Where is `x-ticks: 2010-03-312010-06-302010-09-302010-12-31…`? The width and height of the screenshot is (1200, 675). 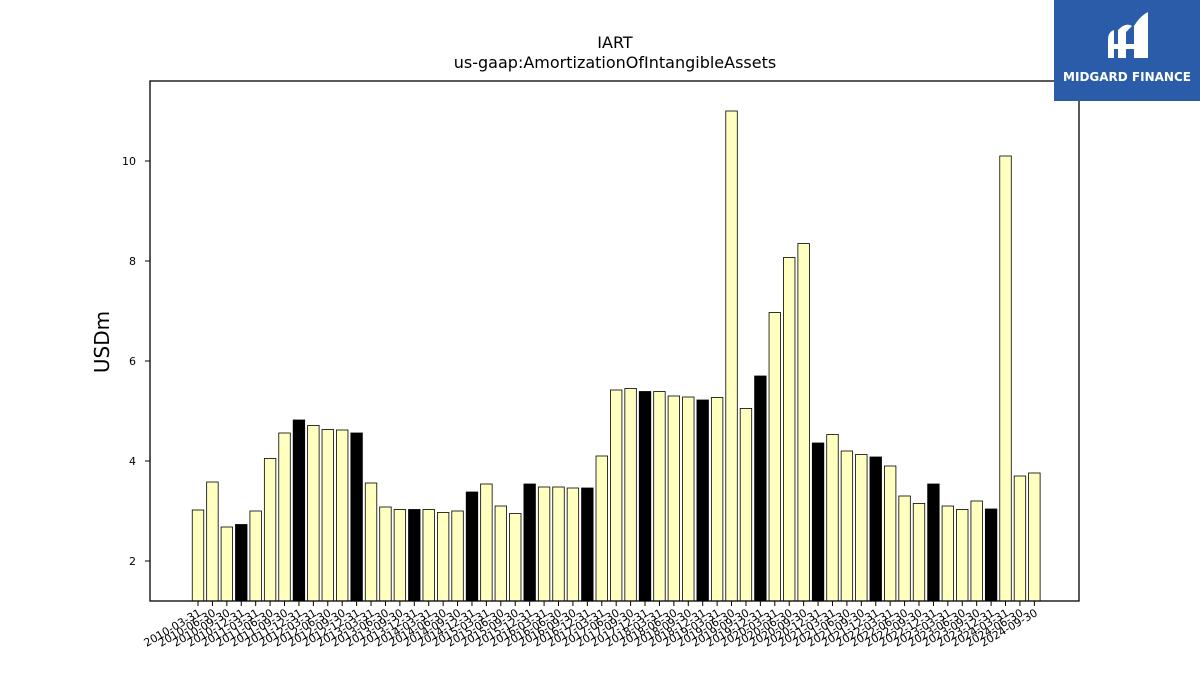
x-ticks: 2010-03-312010-06-302010-09-302010-12-31… is located at coordinates (591, 625).